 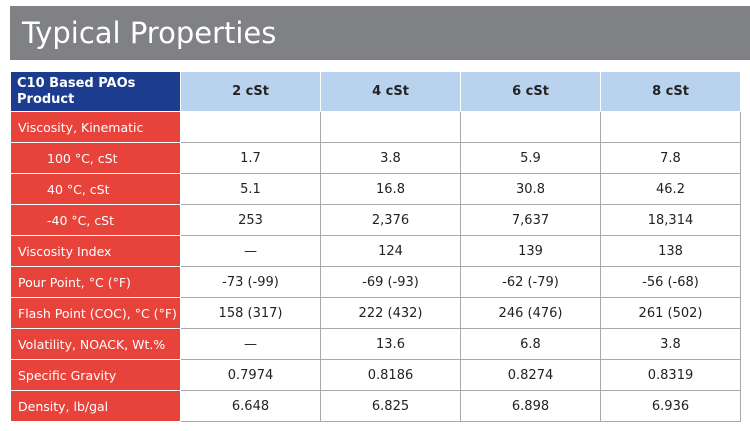 I want to click on cell: 246 (476), so click(x=530, y=313).